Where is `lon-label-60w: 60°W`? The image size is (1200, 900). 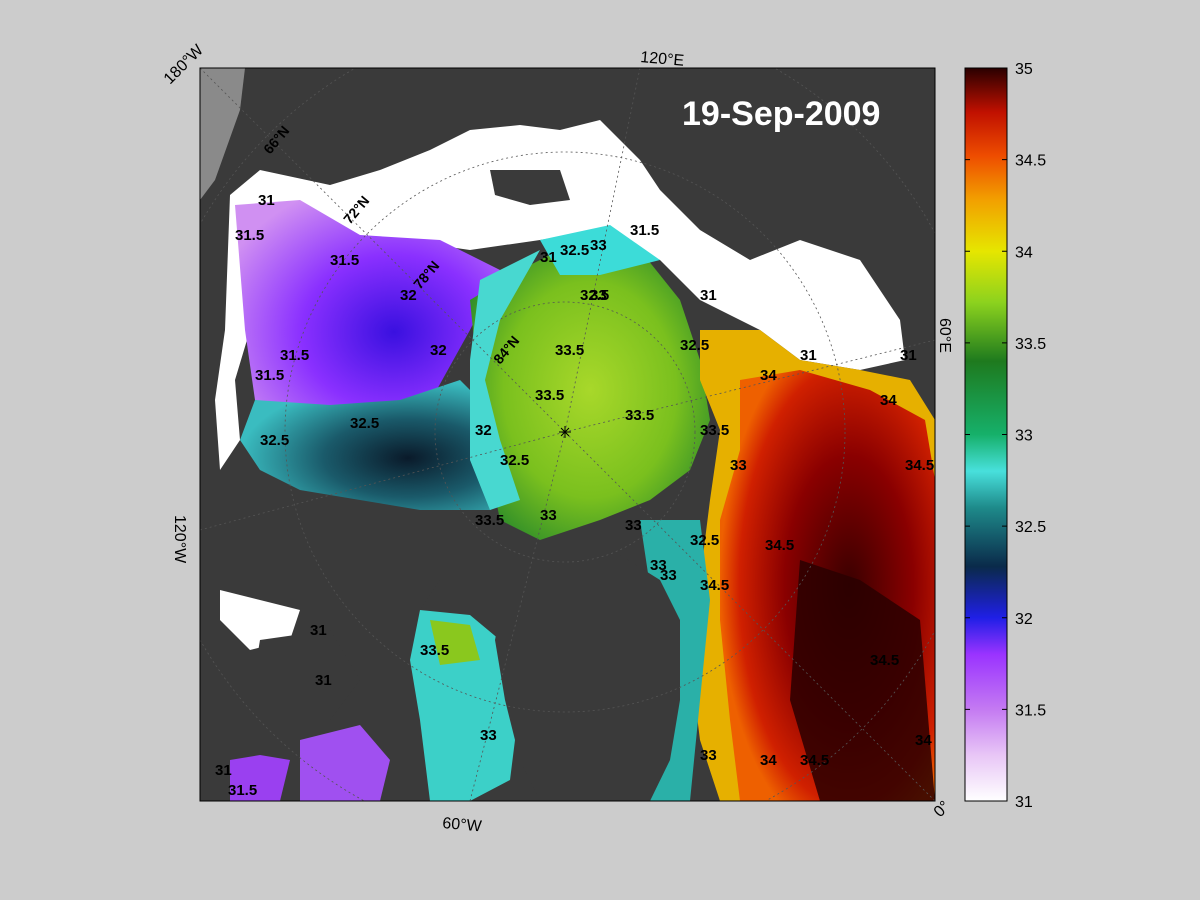 lon-label-60w: 60°W is located at coordinates (463, 825).